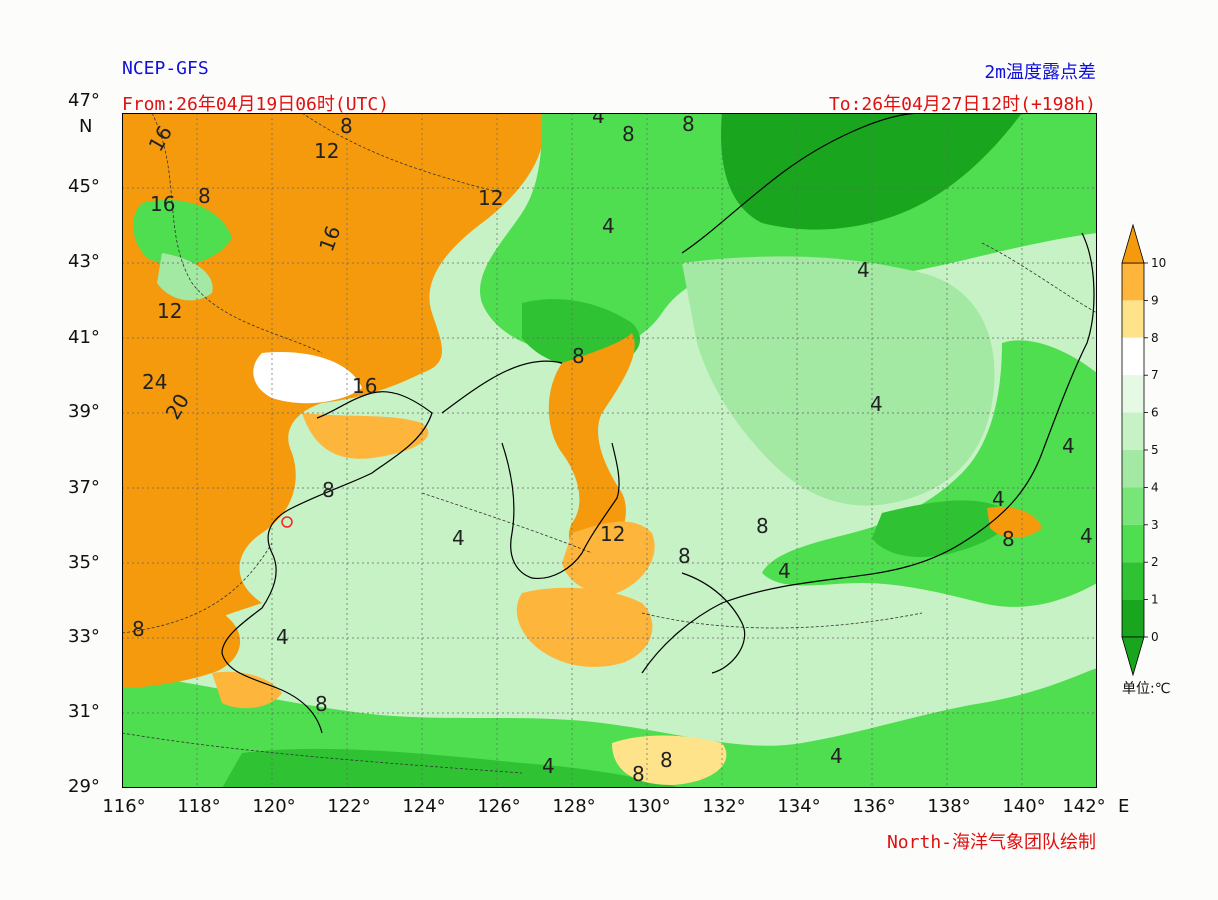 This screenshot has height=900, width=1218. What do you see at coordinates (287, 522) in the screenshot?
I see `station-marker` at bounding box center [287, 522].